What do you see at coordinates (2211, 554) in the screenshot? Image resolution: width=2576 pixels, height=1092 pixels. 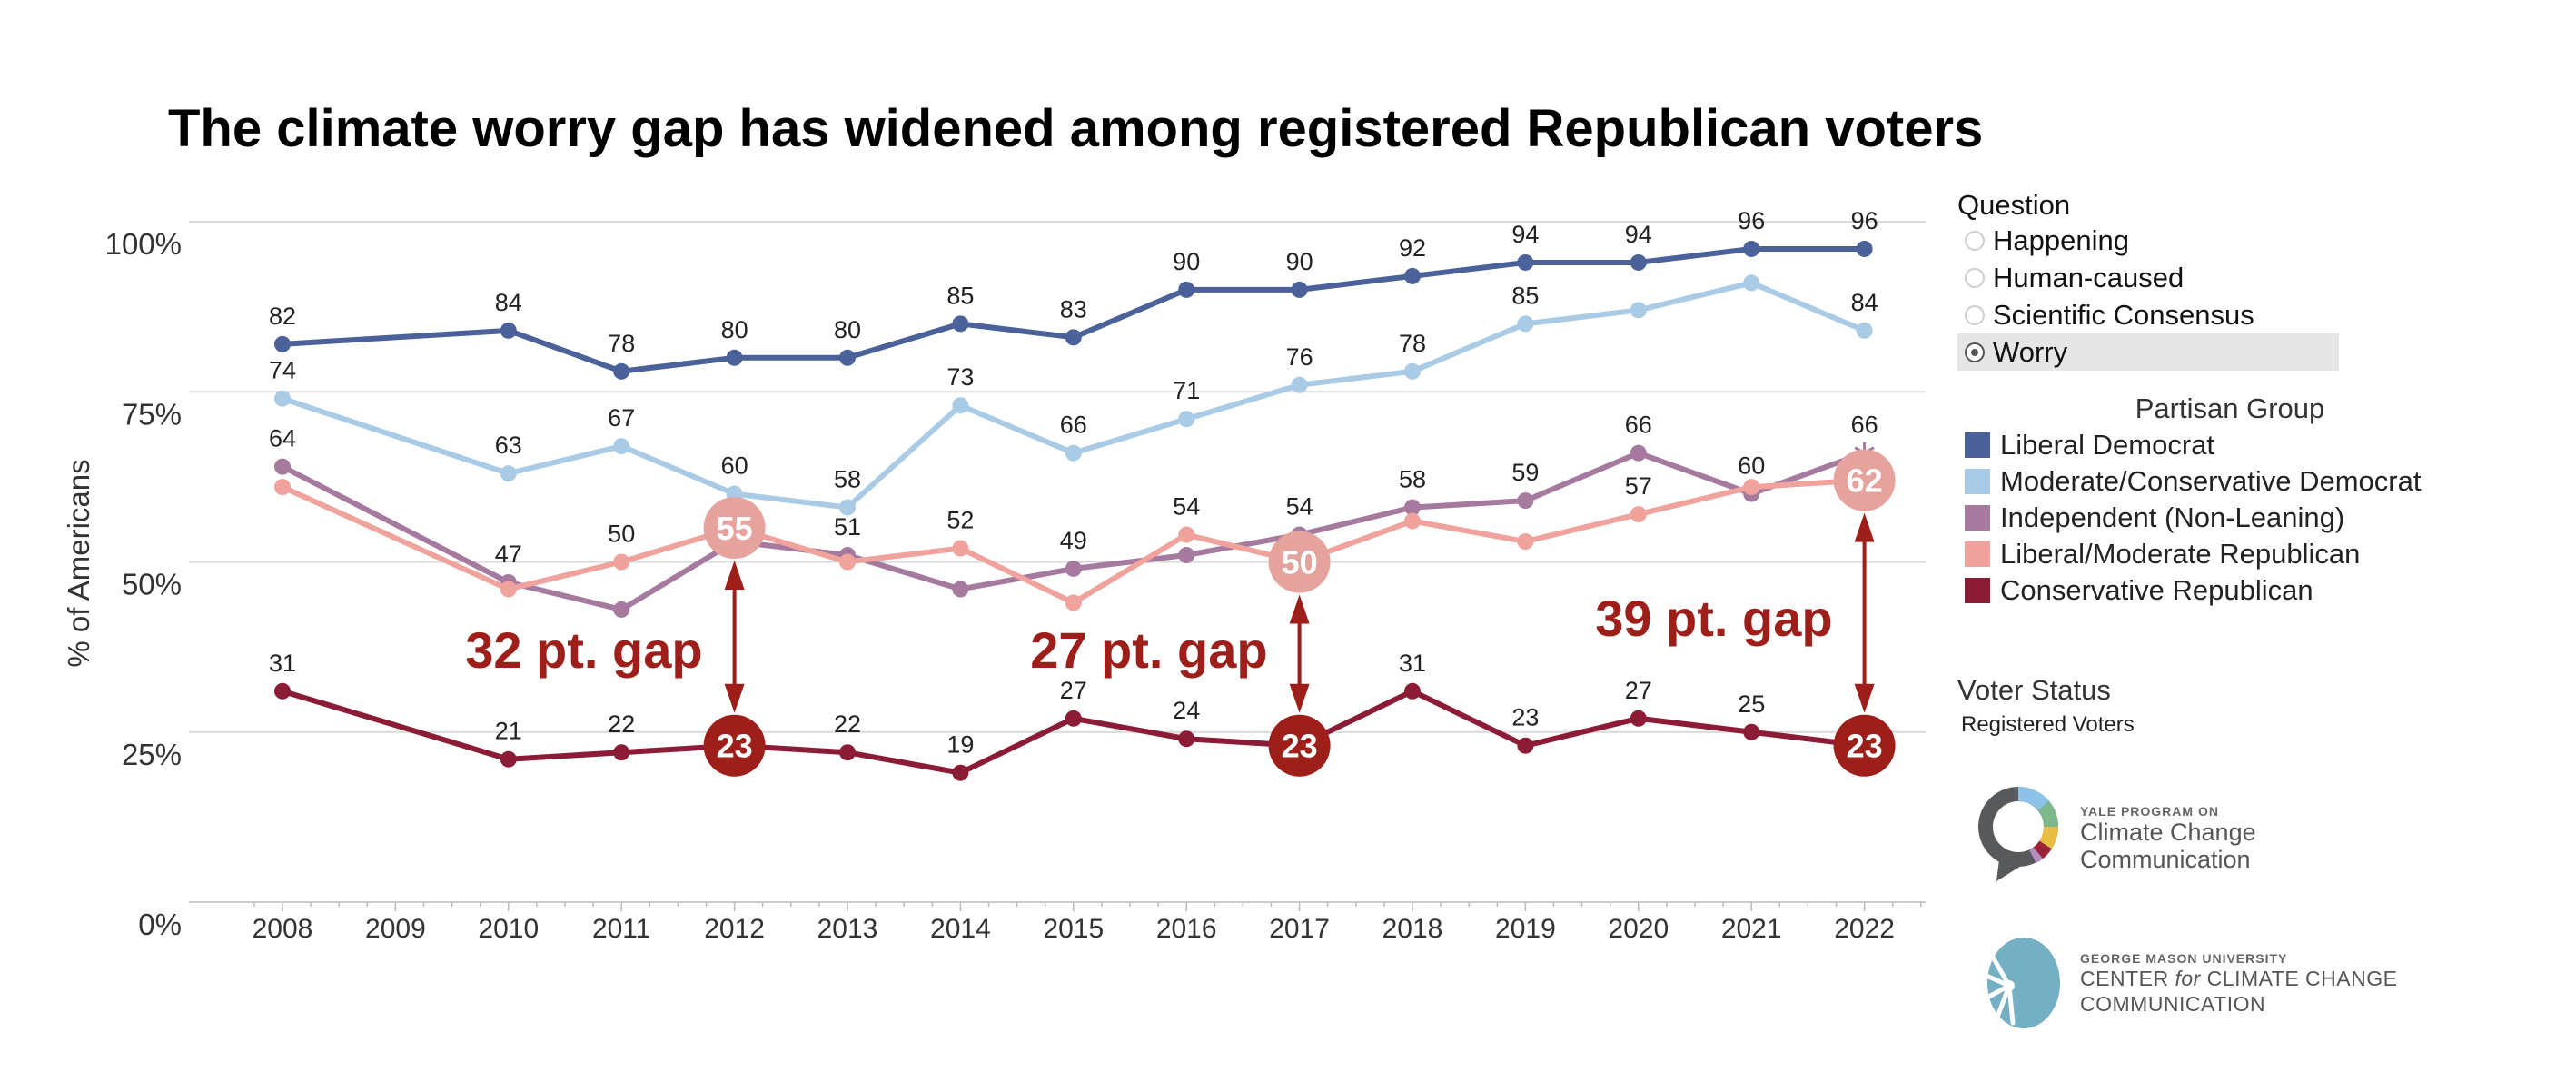 I see `legend-item: Liberal/Moderate Republican` at bounding box center [2211, 554].